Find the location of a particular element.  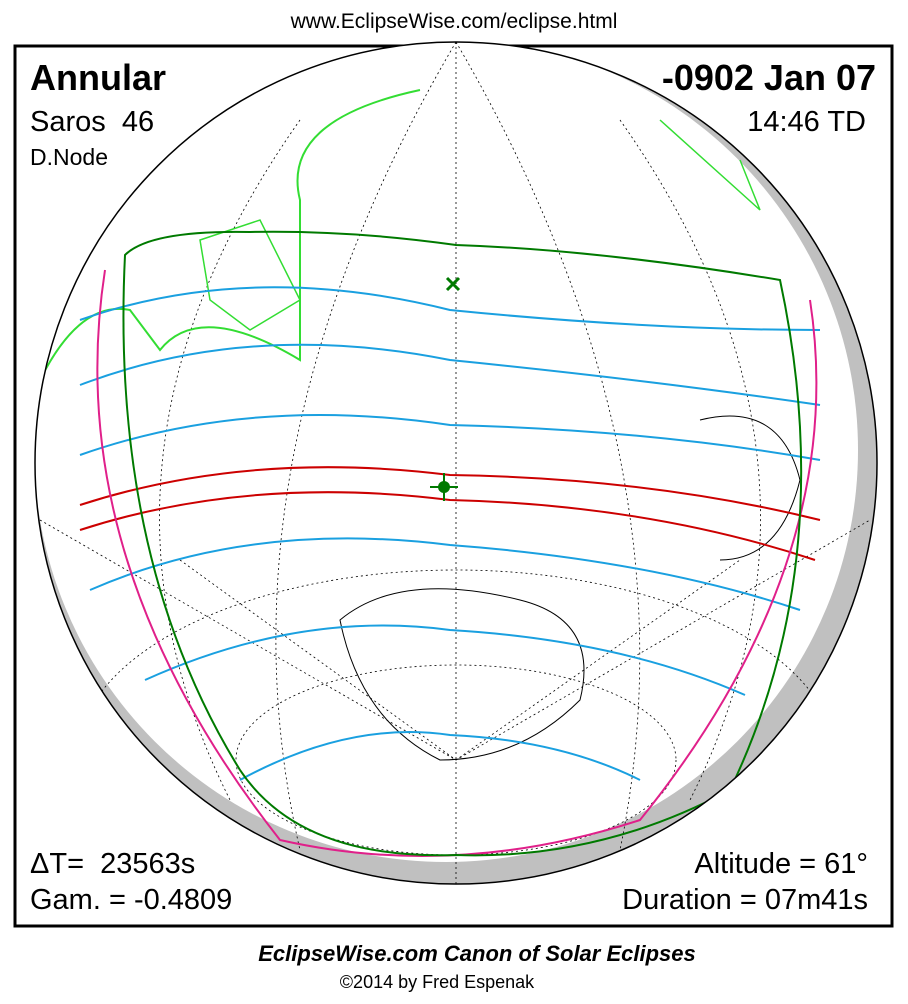

eclipse-type: Annular is located at coordinates (98, 77).